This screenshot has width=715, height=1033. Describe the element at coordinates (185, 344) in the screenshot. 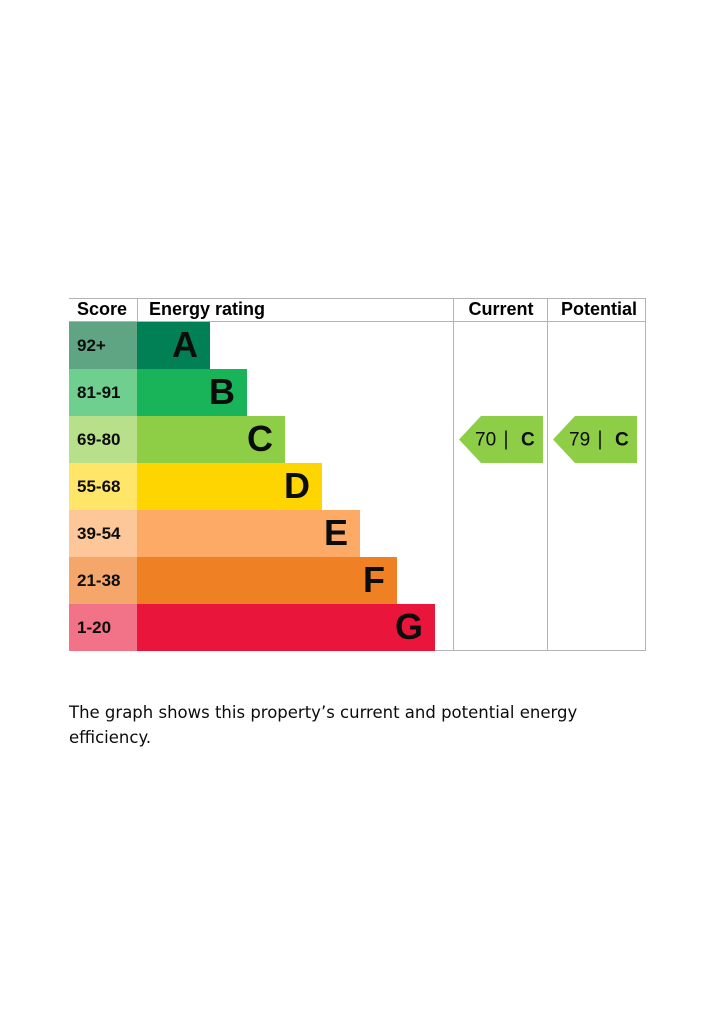

I see `rating-letter: A` at that location.